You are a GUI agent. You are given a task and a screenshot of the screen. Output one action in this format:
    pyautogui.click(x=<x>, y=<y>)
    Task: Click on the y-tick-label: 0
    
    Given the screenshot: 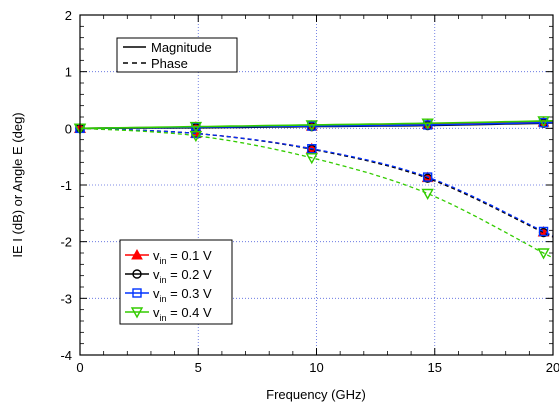 What is the action you would take?
    pyautogui.click(x=68, y=128)
    